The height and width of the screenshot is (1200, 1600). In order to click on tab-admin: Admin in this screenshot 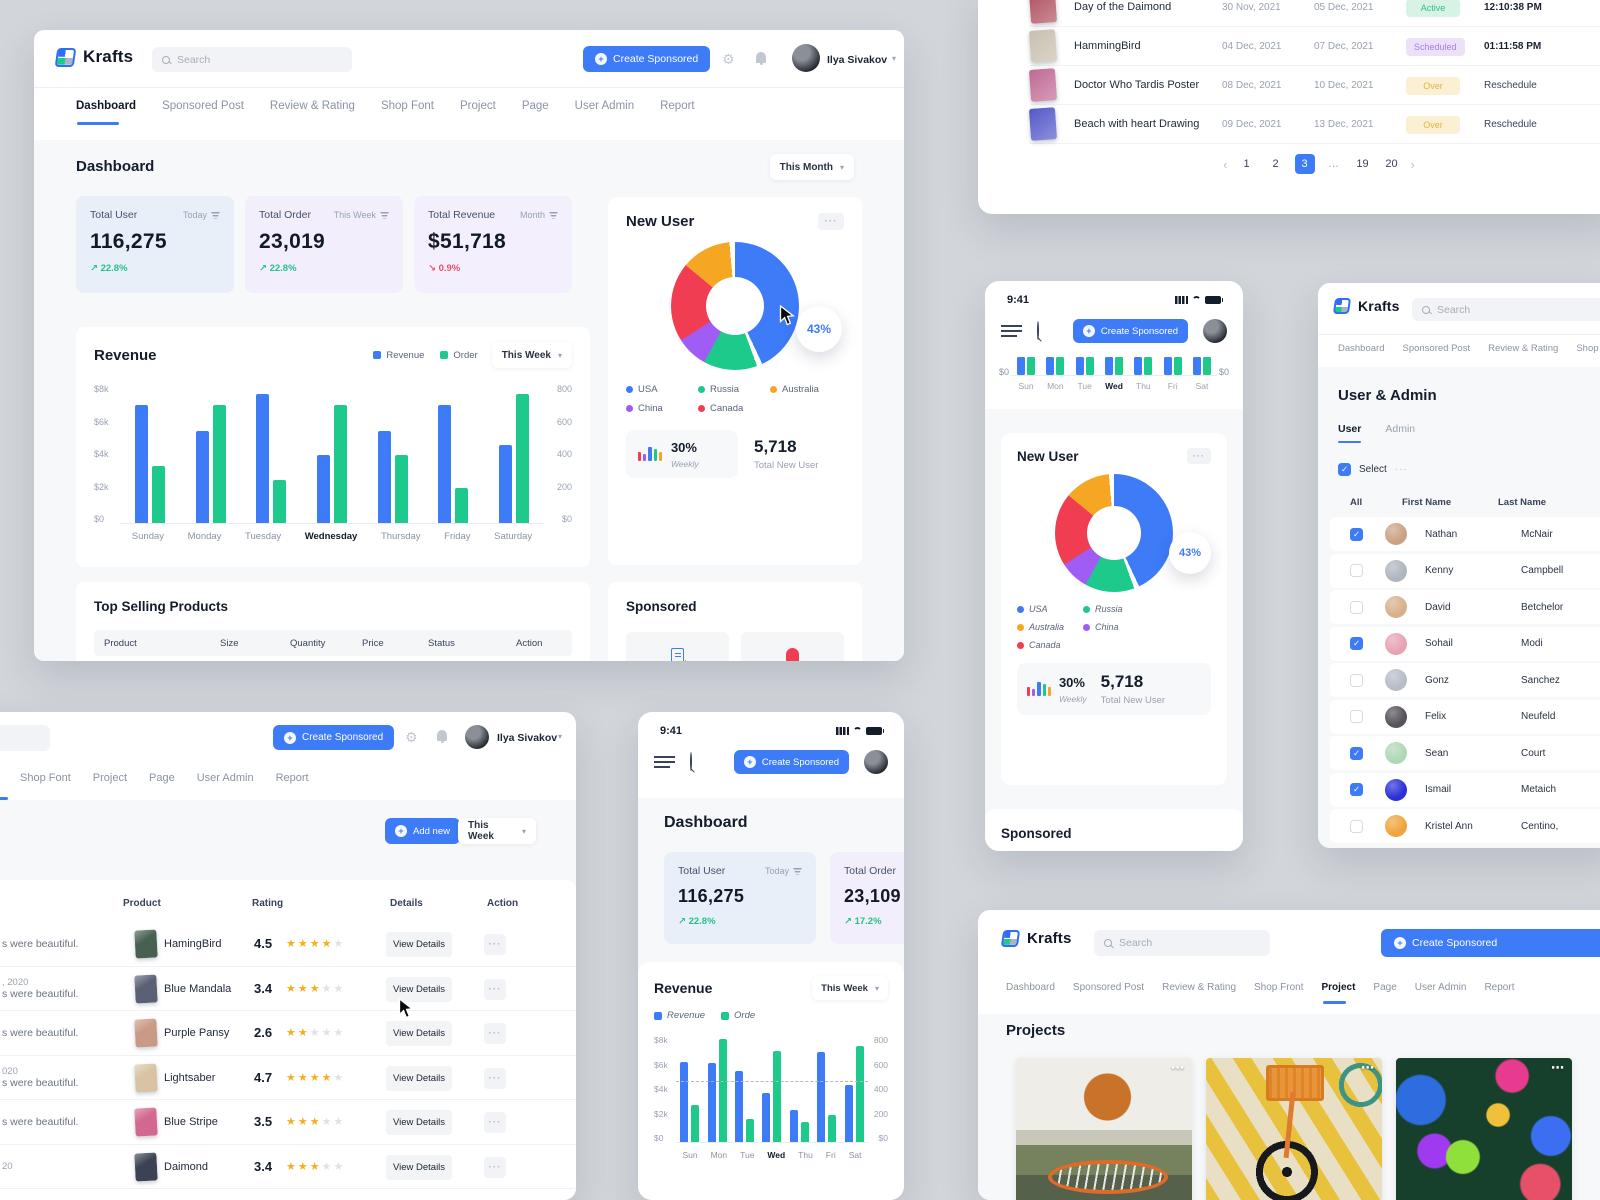, I will do `click(1400, 429)`.